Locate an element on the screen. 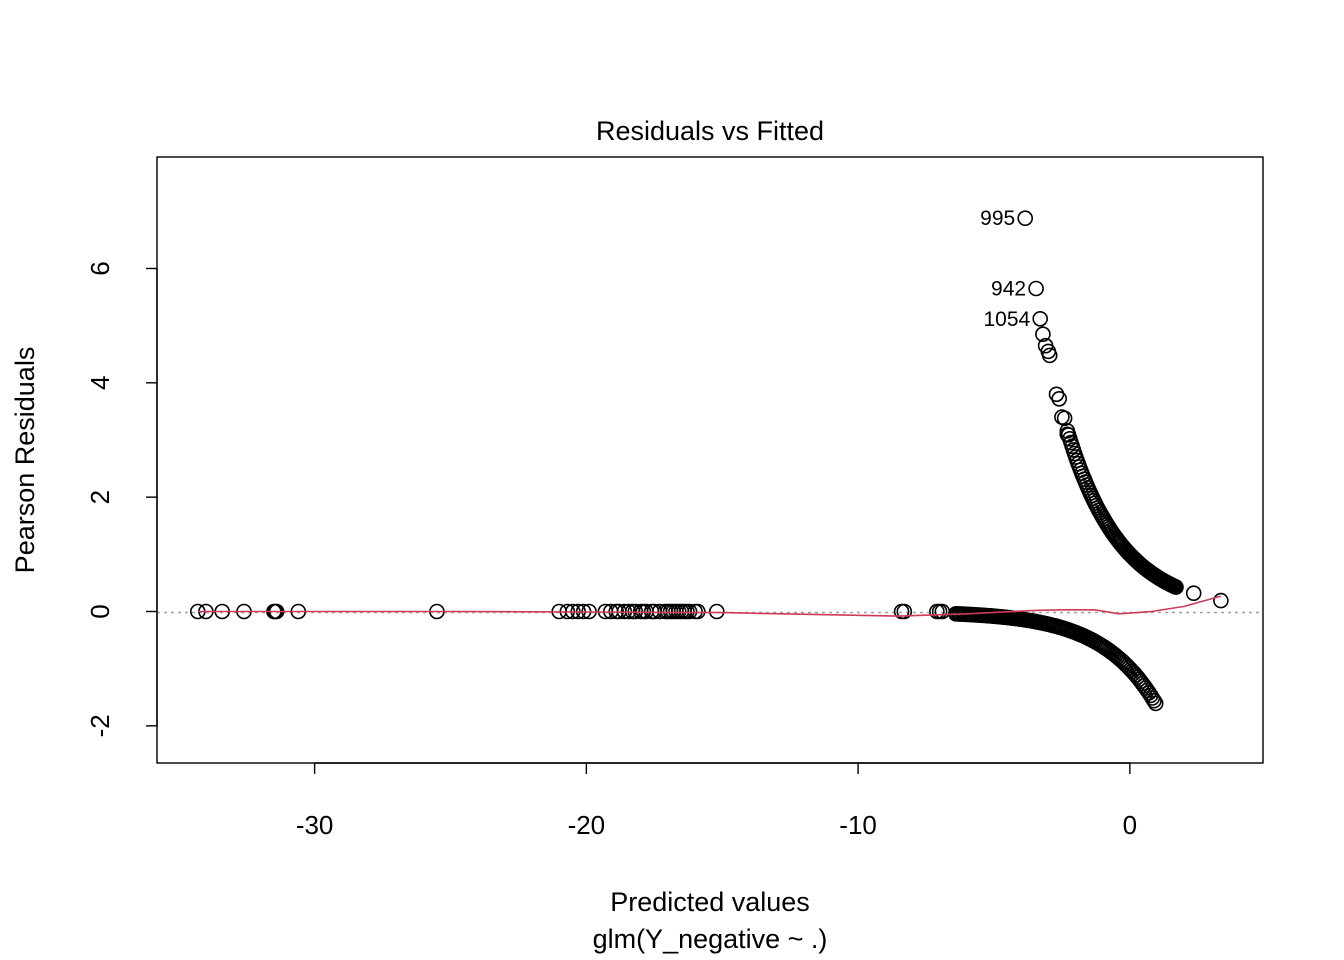 The height and width of the screenshot is (960, 1344). x-axis: -30 -20 -10 0 is located at coordinates (716, 801).